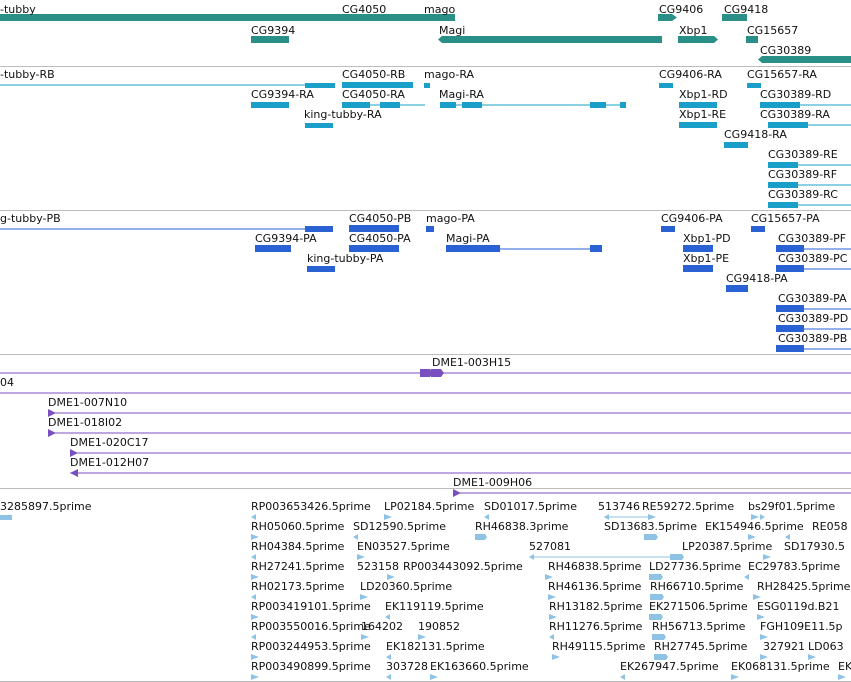 The height and width of the screenshot is (682, 851). Describe the element at coordinates (813, 258) in the screenshot. I see `protein-label: CG30389-PC` at that location.